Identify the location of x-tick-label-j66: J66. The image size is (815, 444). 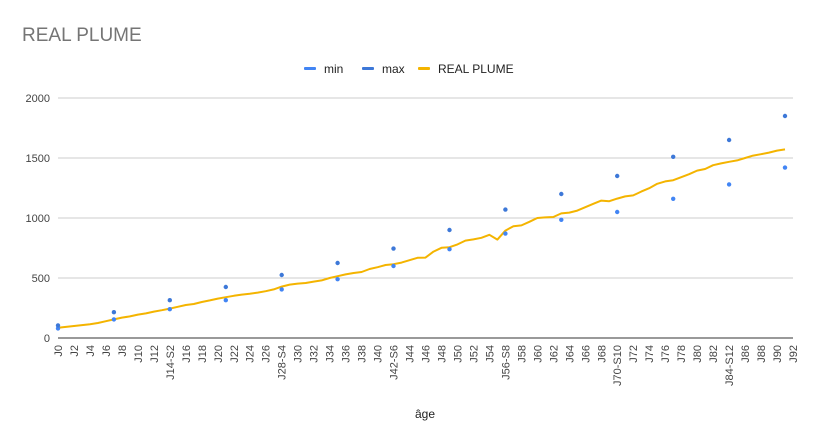
(586, 354).